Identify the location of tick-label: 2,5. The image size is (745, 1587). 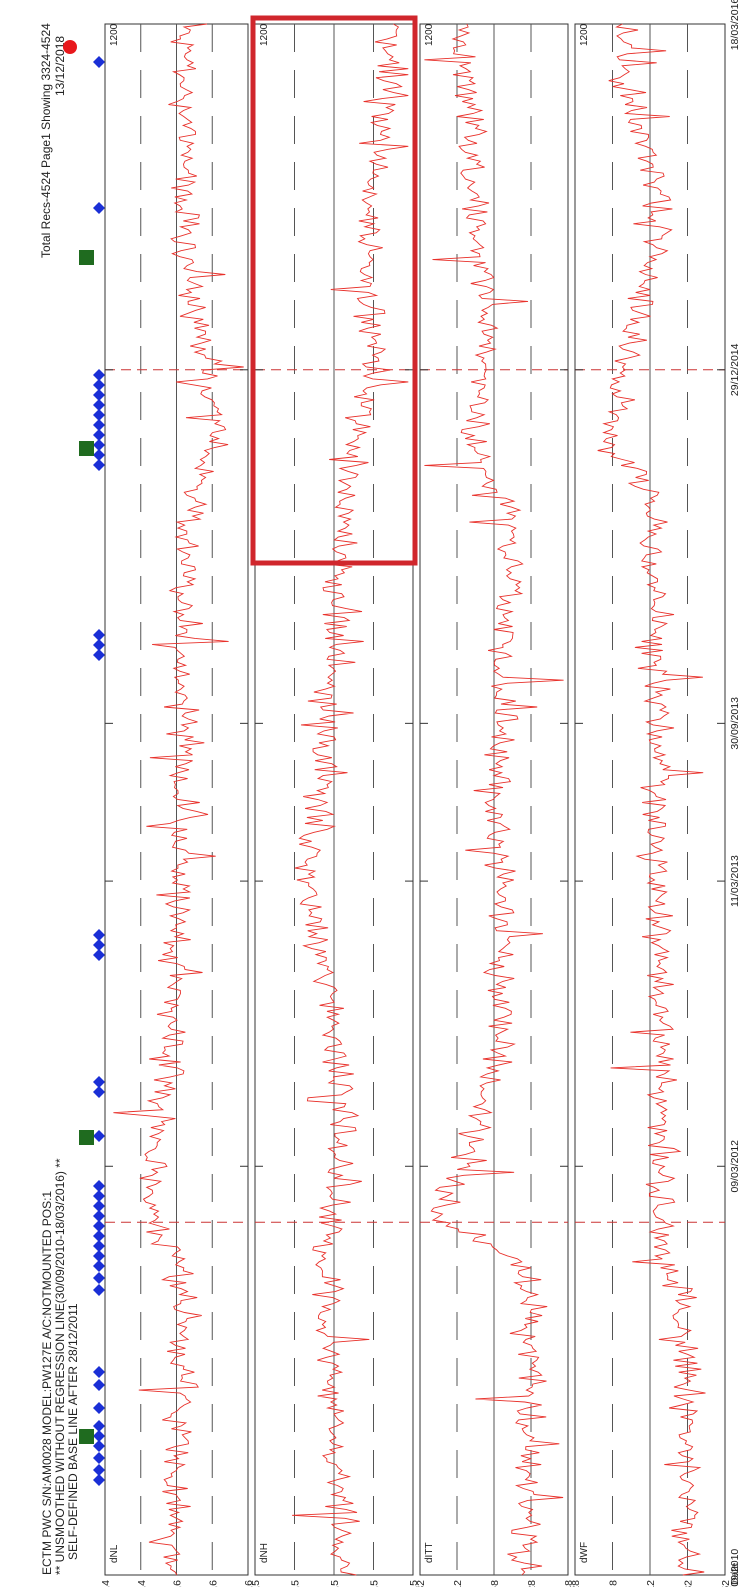
(296, 1583).